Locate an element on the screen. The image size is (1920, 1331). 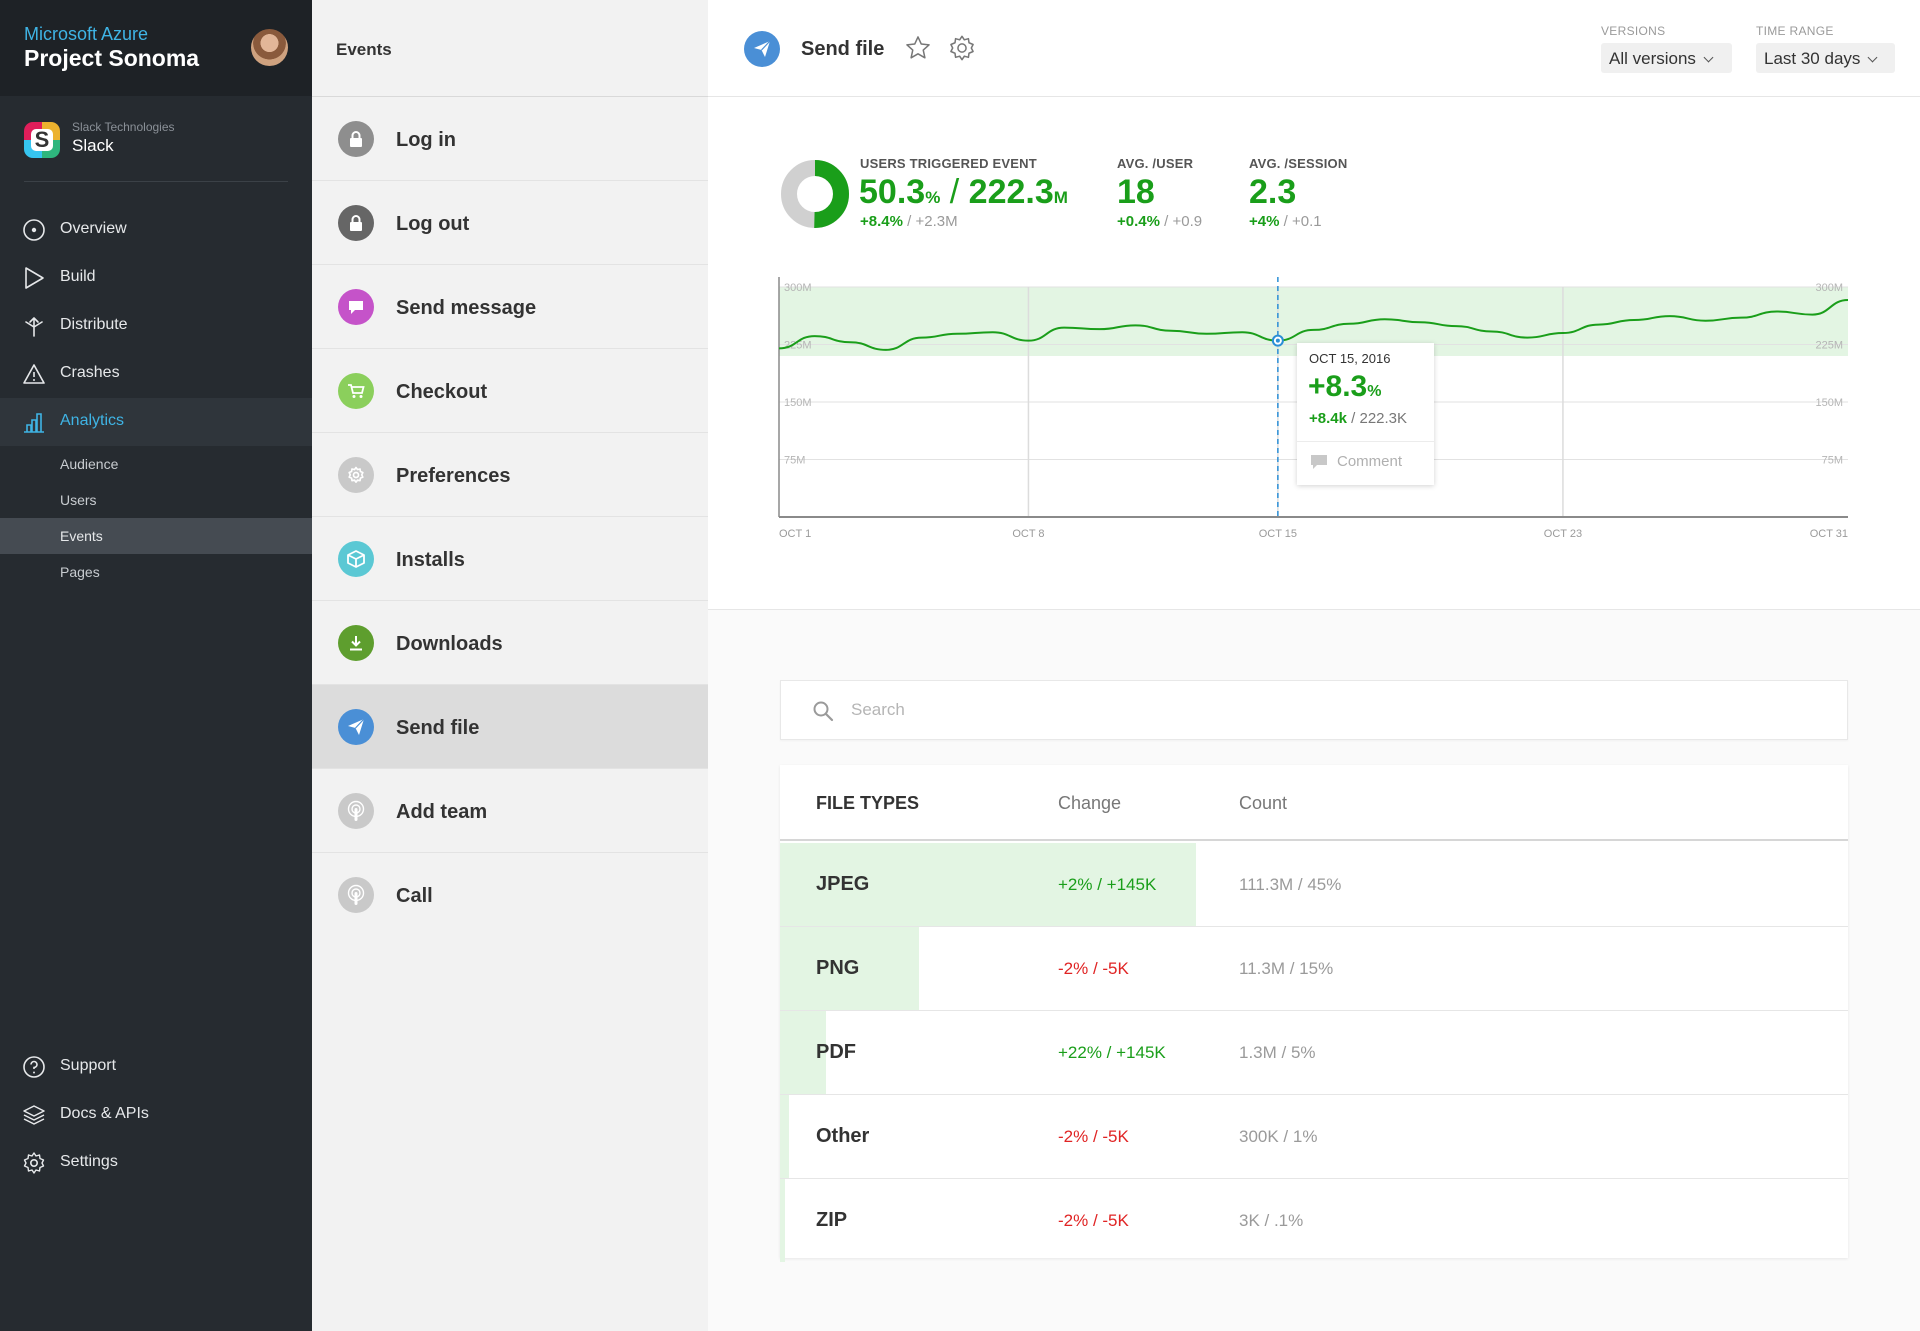
page-title: Send file is located at coordinates (843, 49).